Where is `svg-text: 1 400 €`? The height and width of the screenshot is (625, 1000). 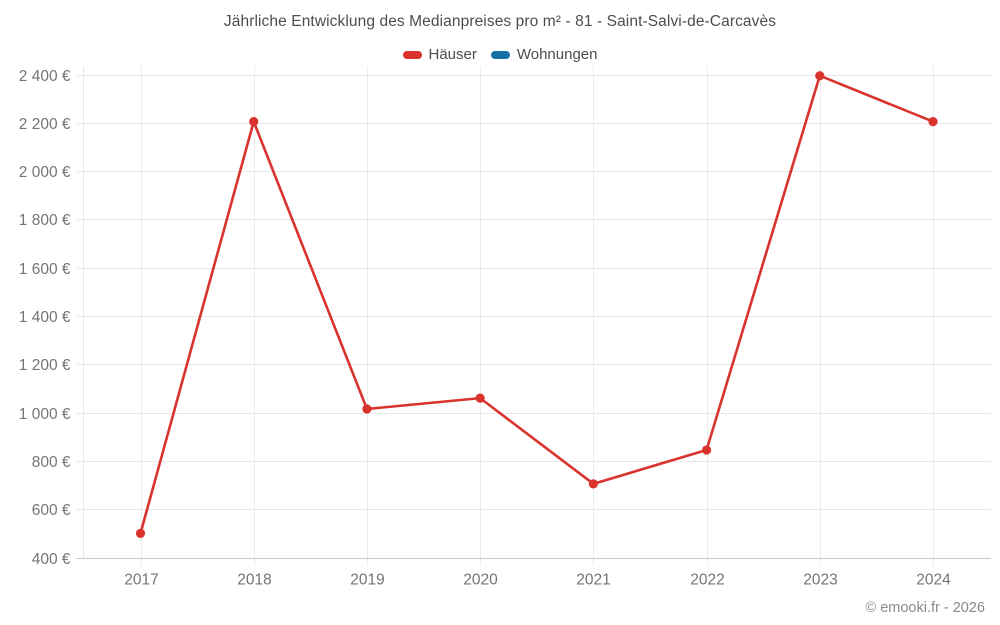
svg-text: 1 400 € is located at coordinates (45, 317).